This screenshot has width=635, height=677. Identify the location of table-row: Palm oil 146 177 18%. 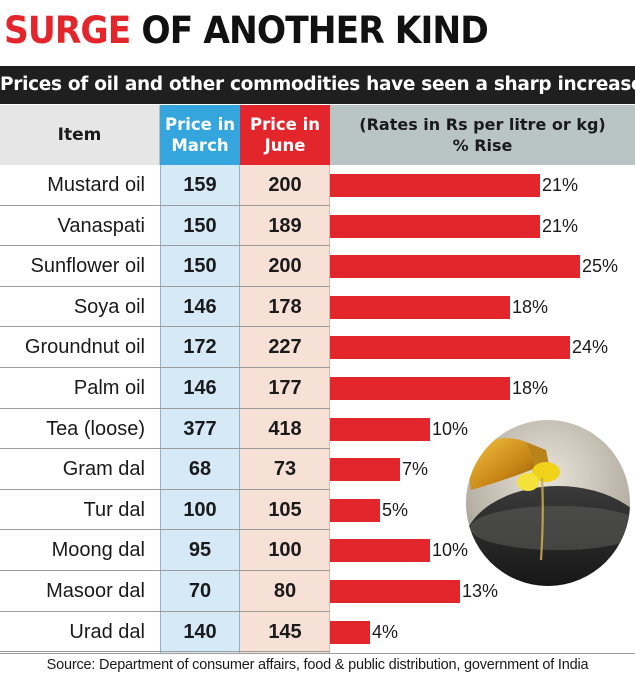
(317, 388).